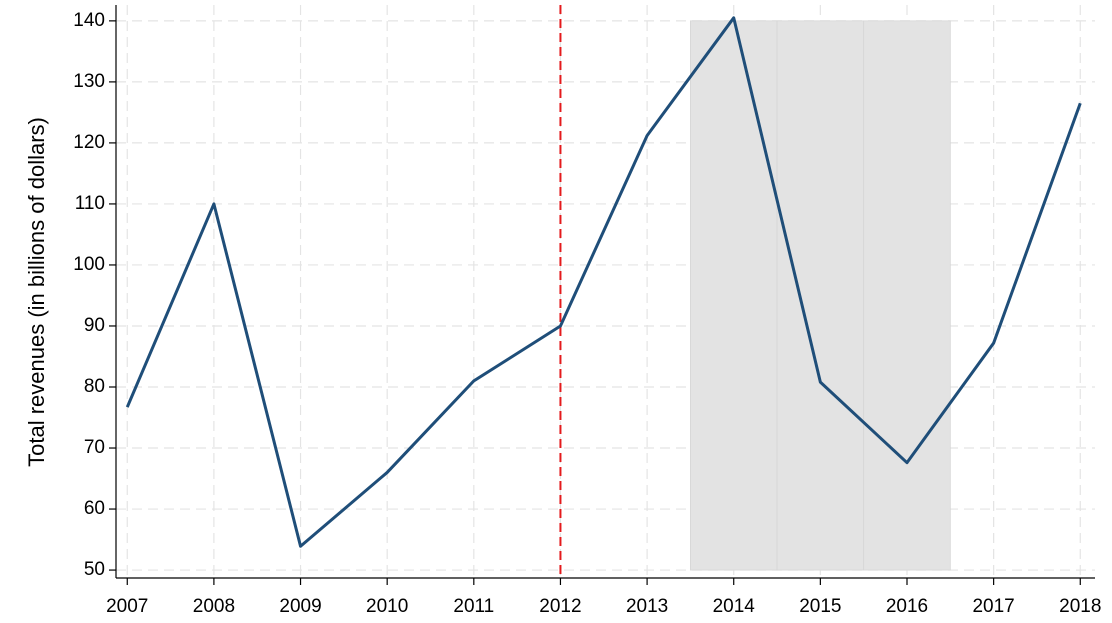  What do you see at coordinates (473, 606) in the screenshot?
I see `x-tick-label: 2011` at bounding box center [473, 606].